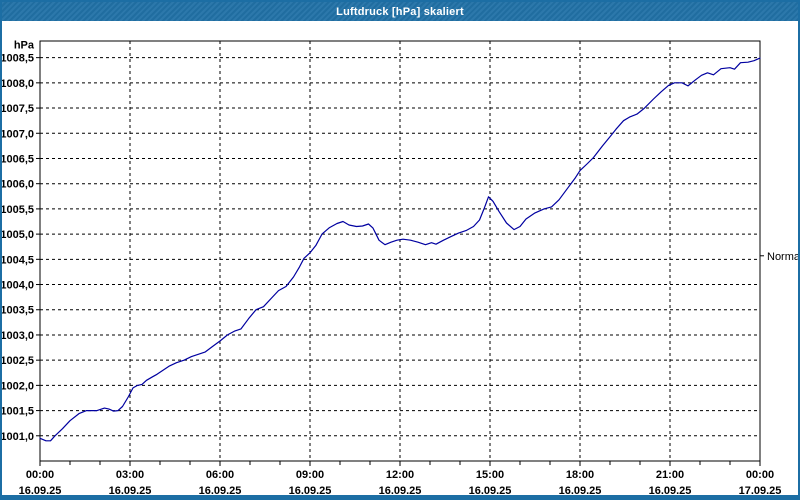 The height and width of the screenshot is (500, 800). Describe the element at coordinates (18, 235) in the screenshot. I see `y-tick-label: 1005,0` at that location.